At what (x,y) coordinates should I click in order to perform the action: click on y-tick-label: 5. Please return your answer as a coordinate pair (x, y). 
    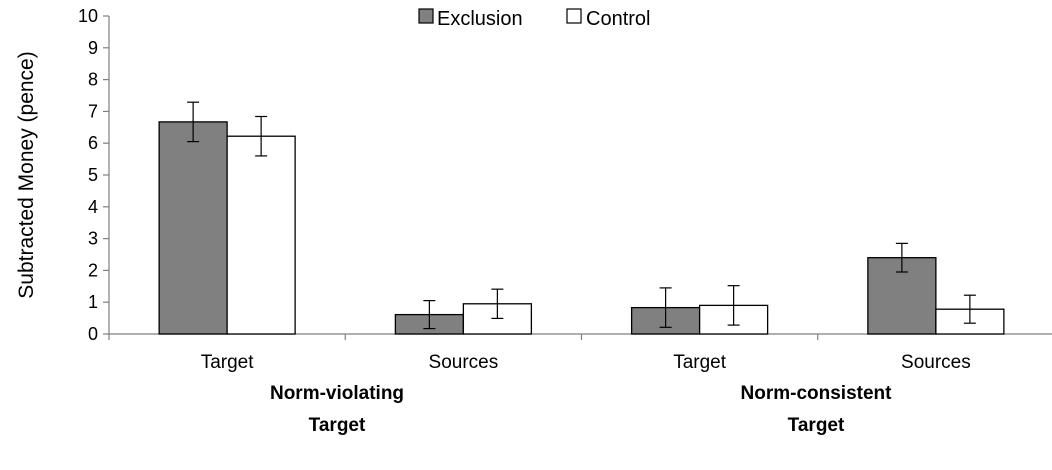
    Looking at the image, I should click on (93, 175).